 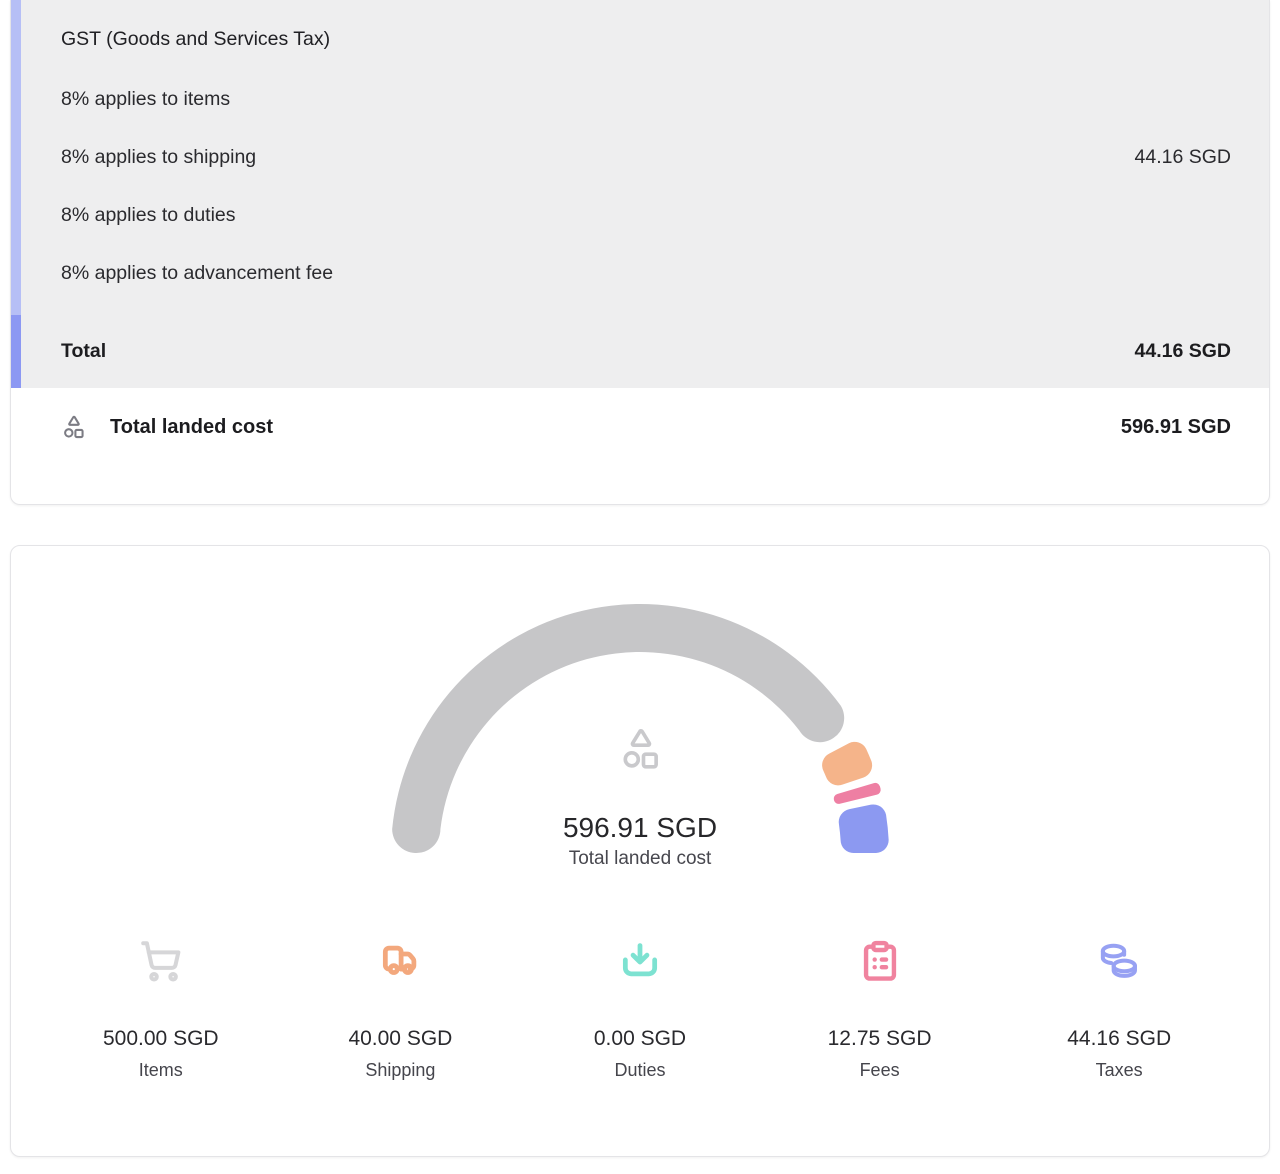 I want to click on clipboard-list-icon, so click(x=879, y=960).